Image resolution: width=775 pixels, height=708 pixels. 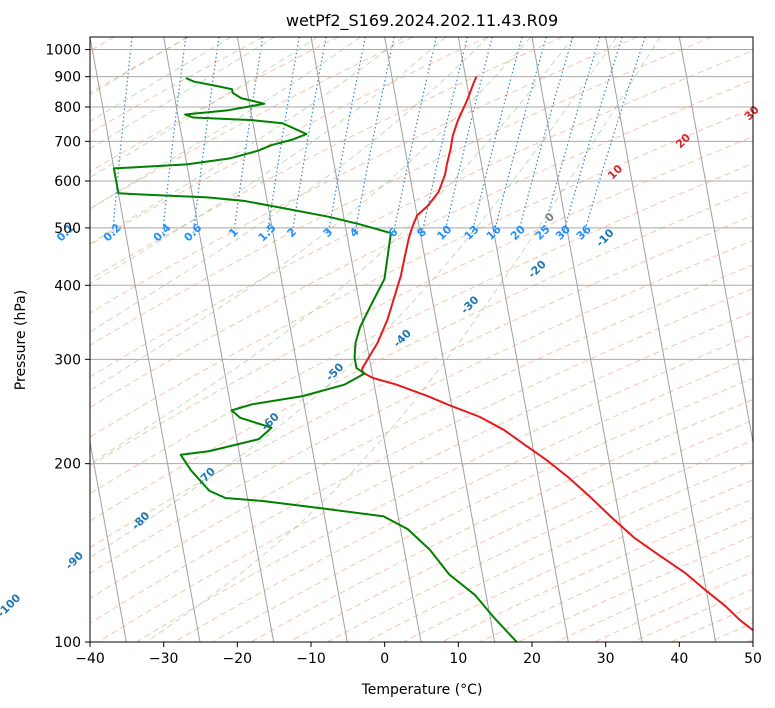 What do you see at coordinates (67, 286) in the screenshot?
I see `y-tick-label: 400` at bounding box center [67, 286].